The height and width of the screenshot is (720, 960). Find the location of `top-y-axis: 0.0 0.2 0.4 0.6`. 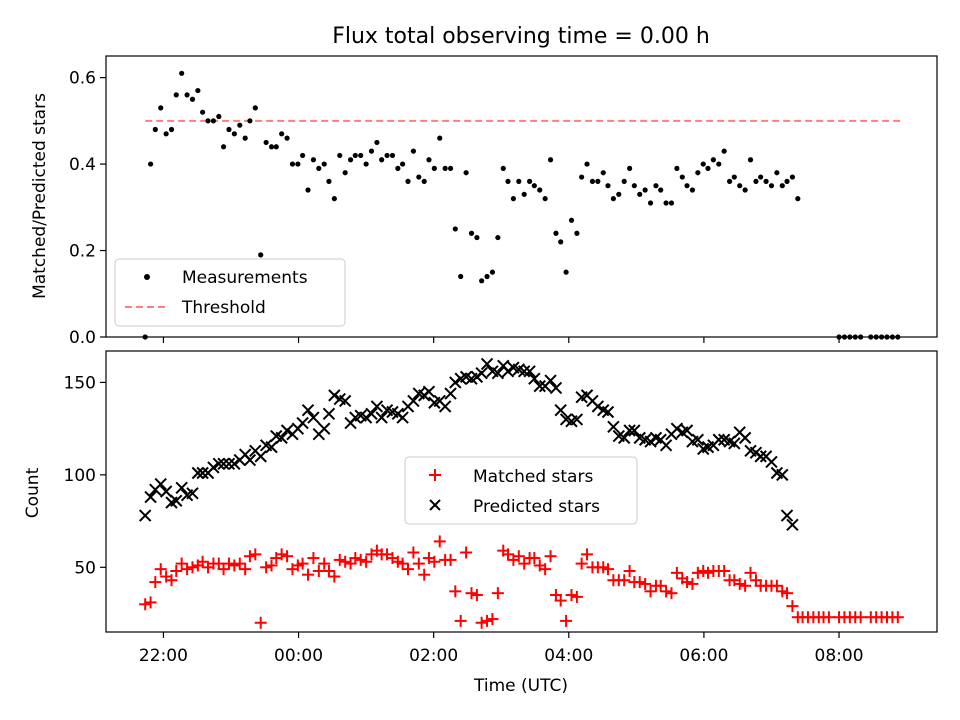

top-y-axis: 0.0 0.2 0.4 0.6 is located at coordinates (87, 208).